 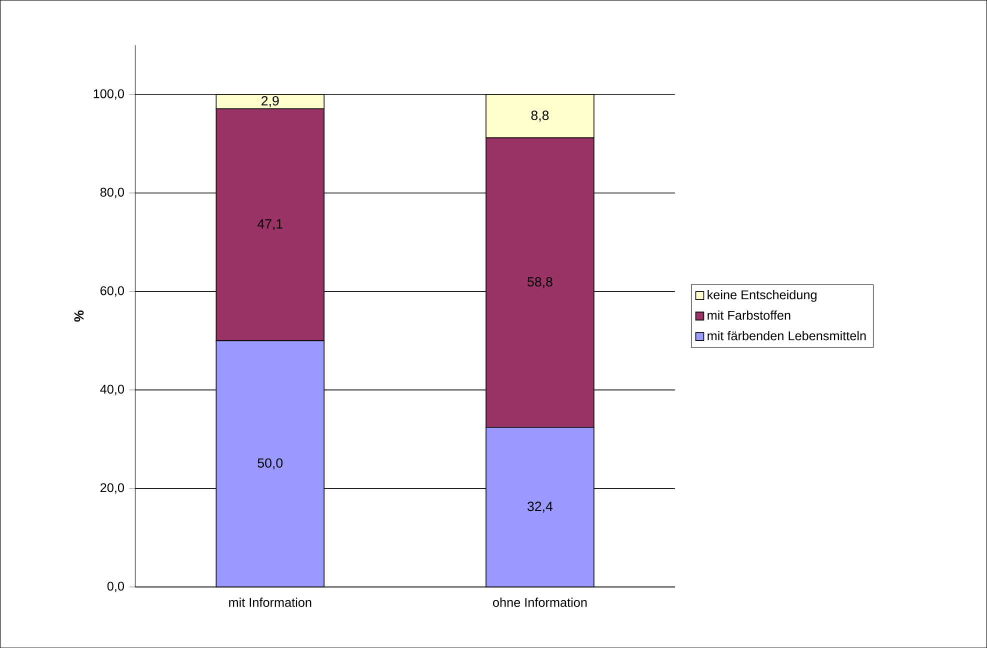 What do you see at coordinates (540, 602) in the screenshot?
I see `x-tick-label: ohne Information` at bounding box center [540, 602].